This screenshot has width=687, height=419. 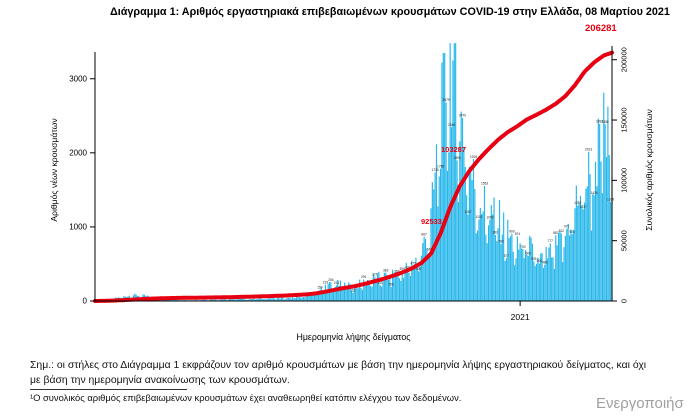 I want to click on svg-text: 254, so click(x=331, y=280).